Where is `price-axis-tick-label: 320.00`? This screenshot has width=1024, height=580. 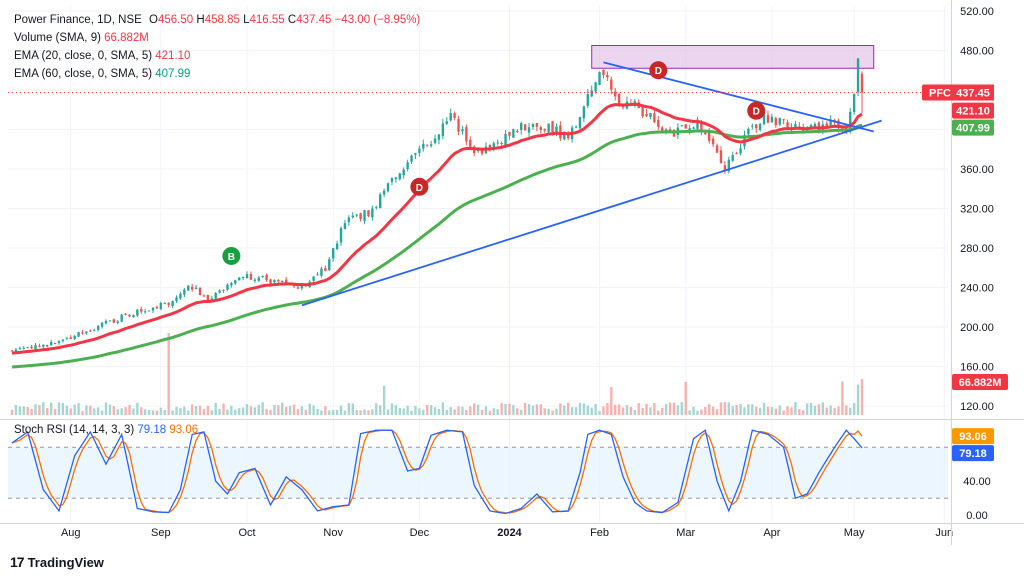 price-axis-tick-label: 320.00 is located at coordinates (977, 210).